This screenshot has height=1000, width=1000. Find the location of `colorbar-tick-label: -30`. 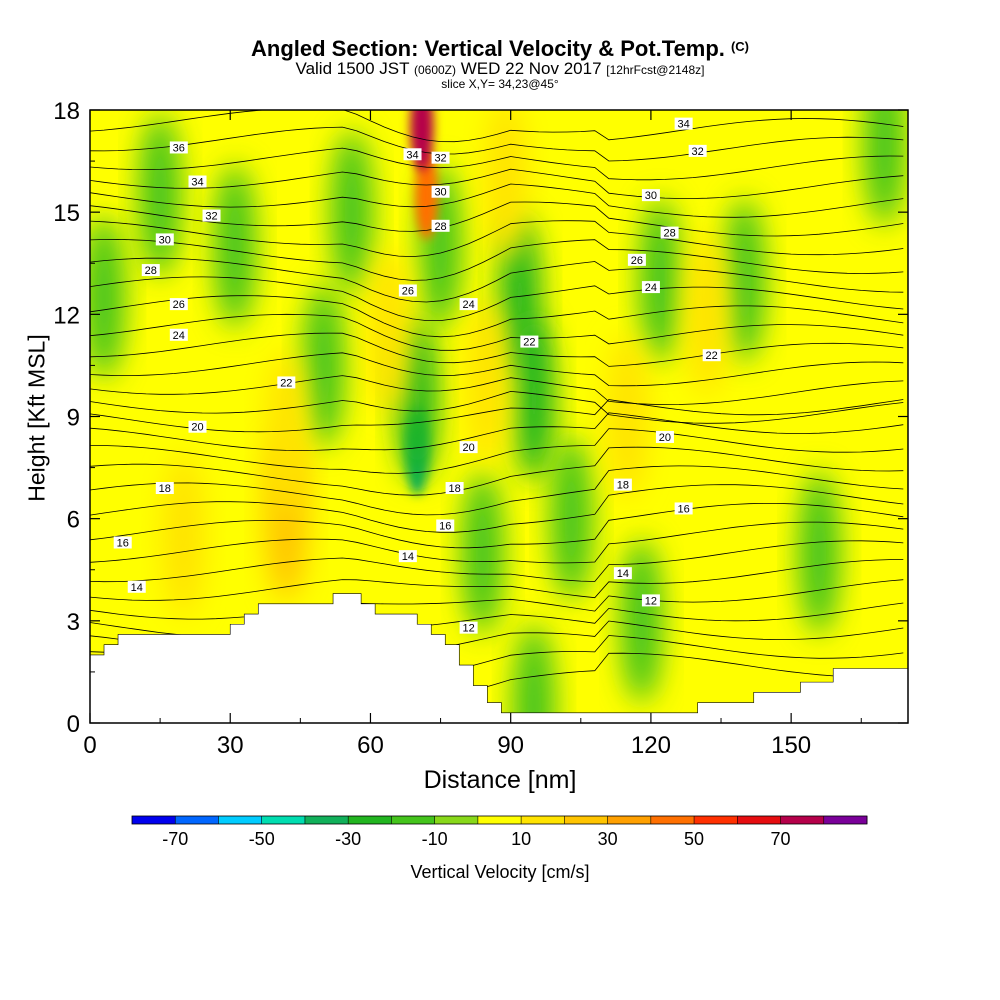

colorbar-tick-label: -30 is located at coordinates (348, 839).